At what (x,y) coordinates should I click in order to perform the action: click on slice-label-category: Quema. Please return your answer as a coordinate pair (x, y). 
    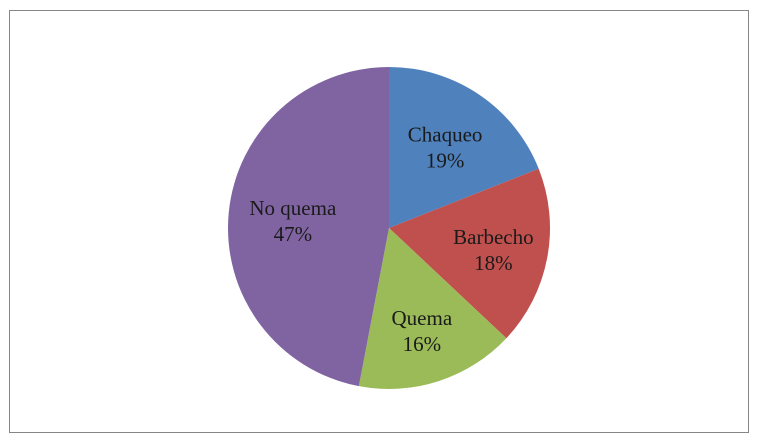
    Looking at the image, I should click on (422, 318).